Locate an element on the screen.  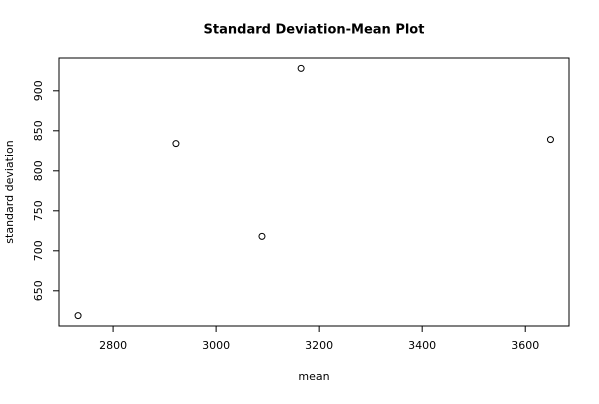
y-tick-label: 650 is located at coordinates (38, 290).